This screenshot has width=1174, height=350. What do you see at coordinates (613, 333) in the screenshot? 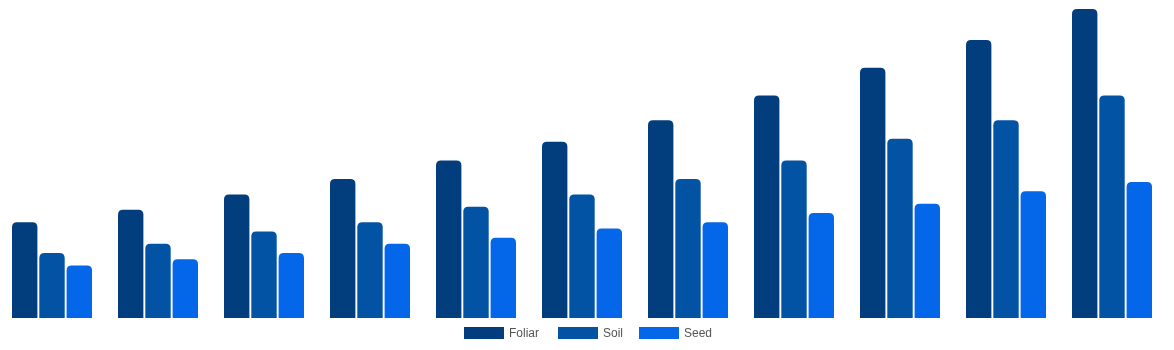
I see `legend-label: Soil` at bounding box center [613, 333].